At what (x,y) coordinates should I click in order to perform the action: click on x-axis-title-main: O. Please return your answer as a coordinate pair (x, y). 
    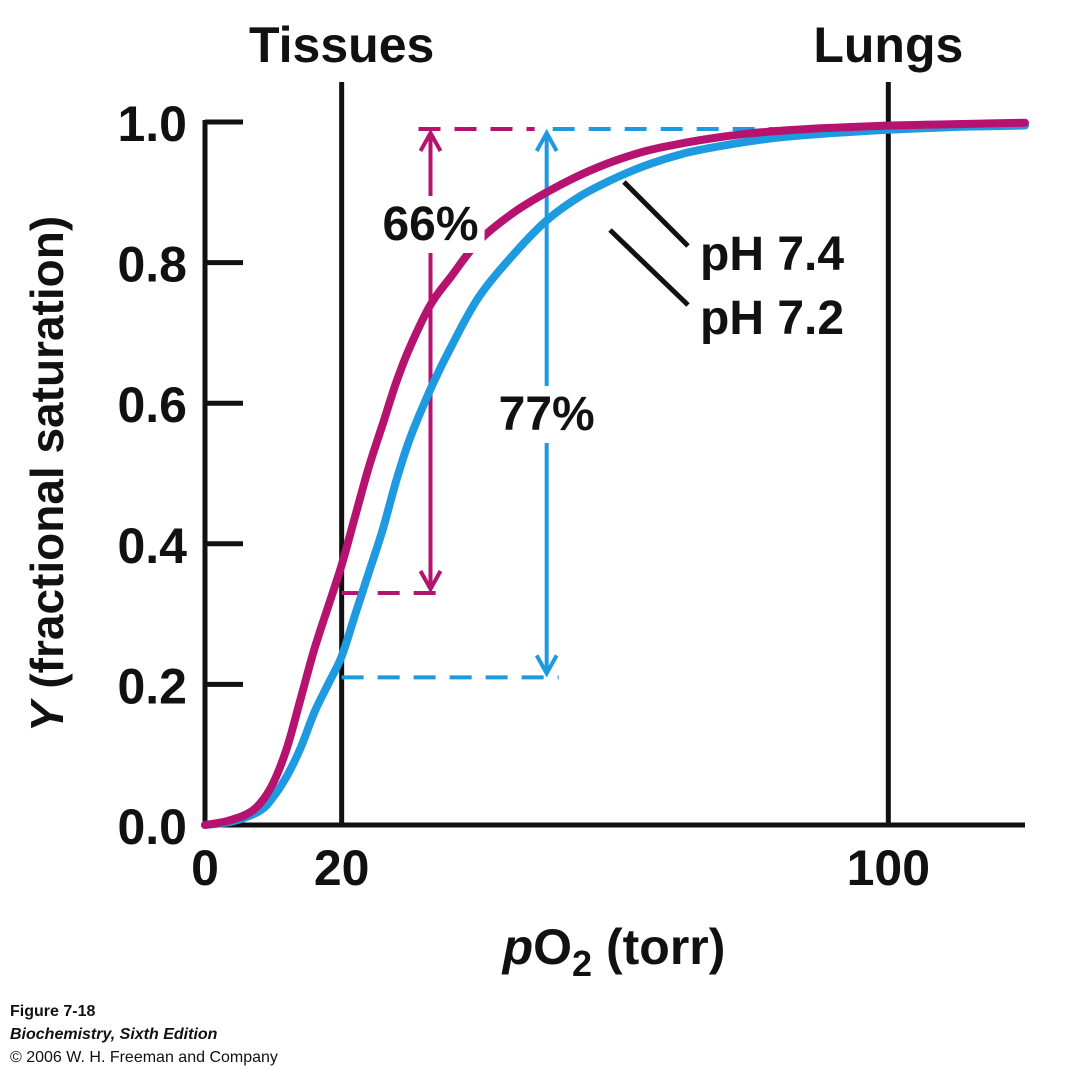
    Looking at the image, I should click on (552, 947).